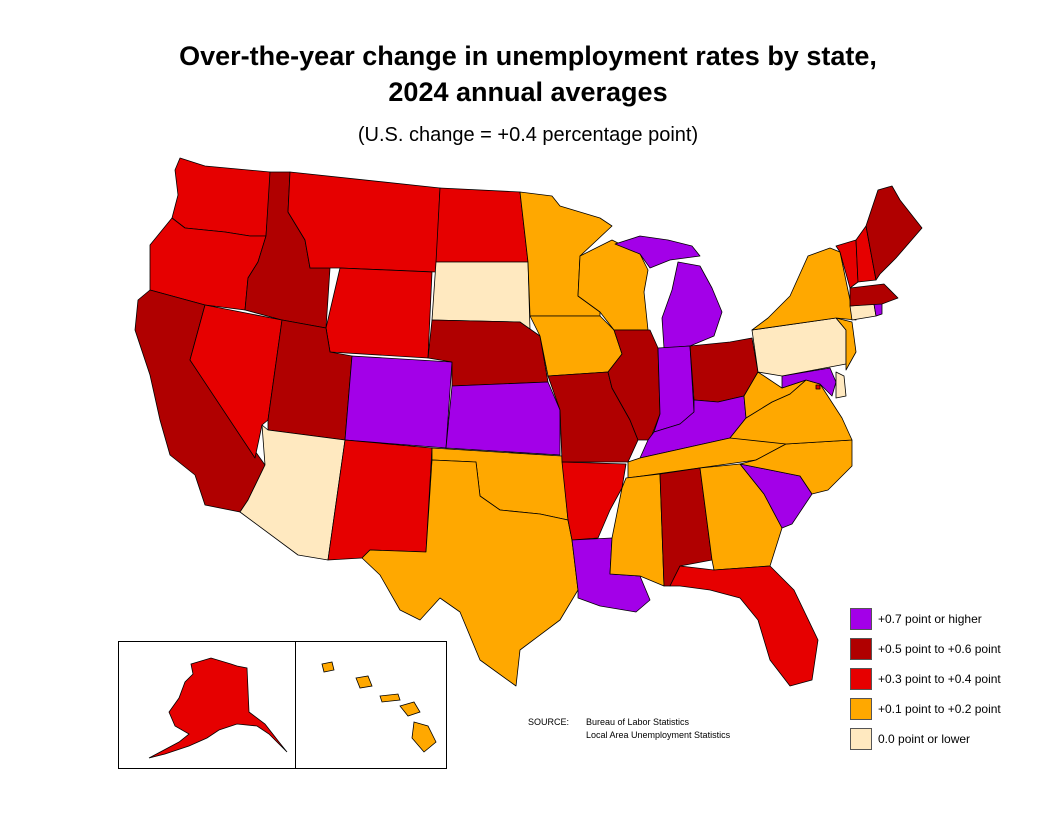 The width and height of the screenshot is (1056, 816). Describe the element at coordinates (482, 225) in the screenshot. I see `state-north-dakota` at that location.